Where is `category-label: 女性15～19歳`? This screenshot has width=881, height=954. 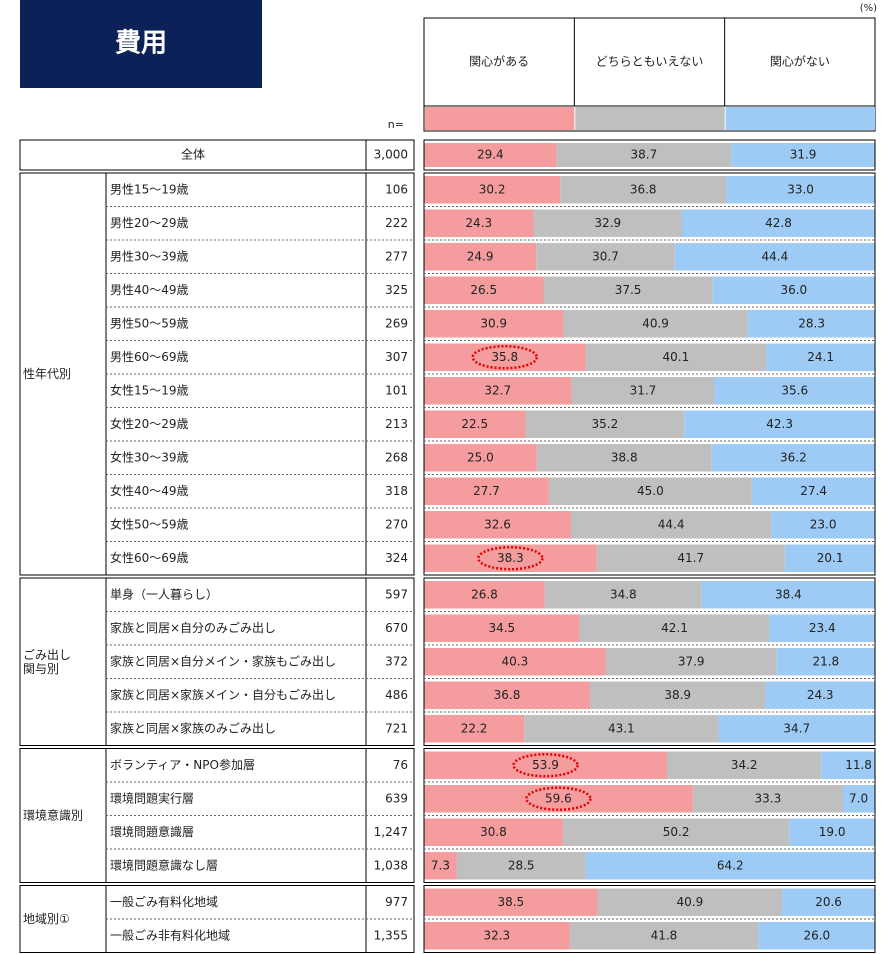 category-label: 女性15～19歳 is located at coordinates (149, 389).